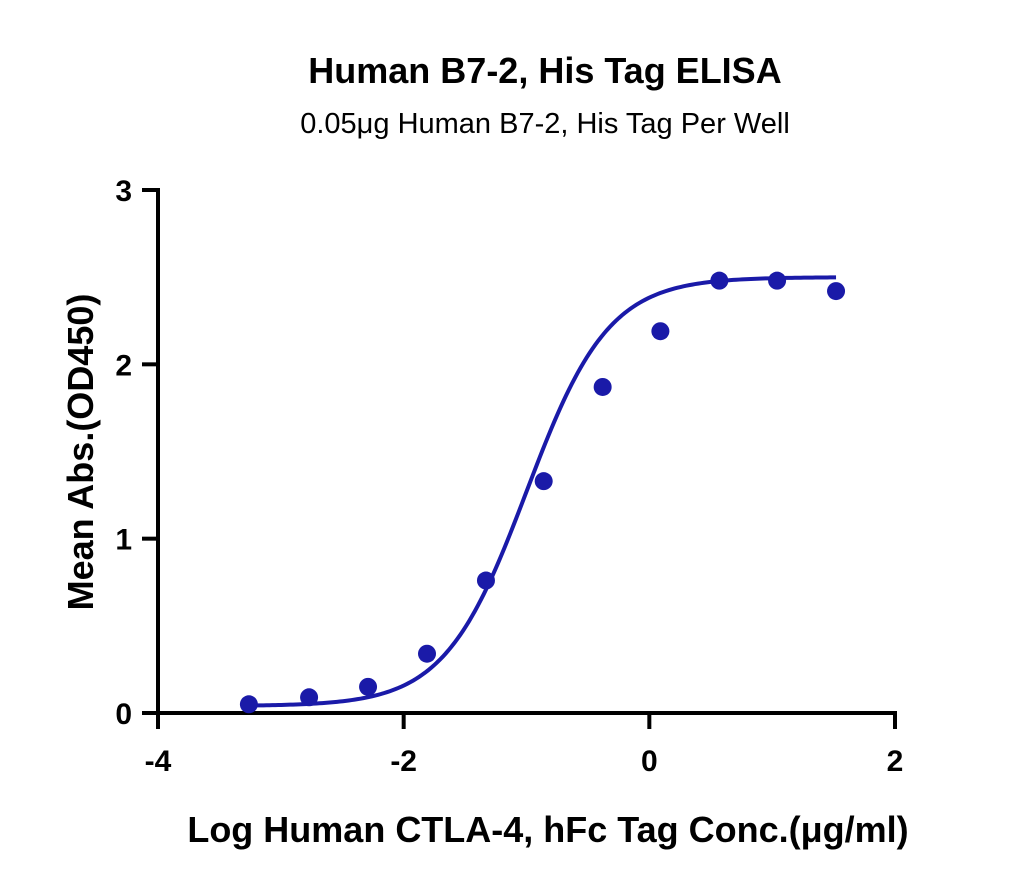  Describe the element at coordinates (123, 714) in the screenshot. I see `y-tick-label: 0` at that location.